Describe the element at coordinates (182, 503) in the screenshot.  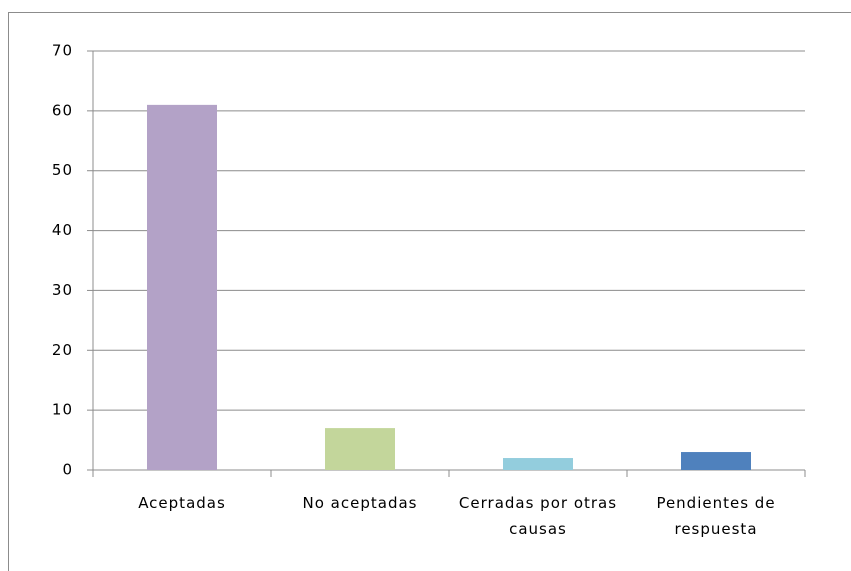
I see `x-tick-label: Aceptadas` at that location.